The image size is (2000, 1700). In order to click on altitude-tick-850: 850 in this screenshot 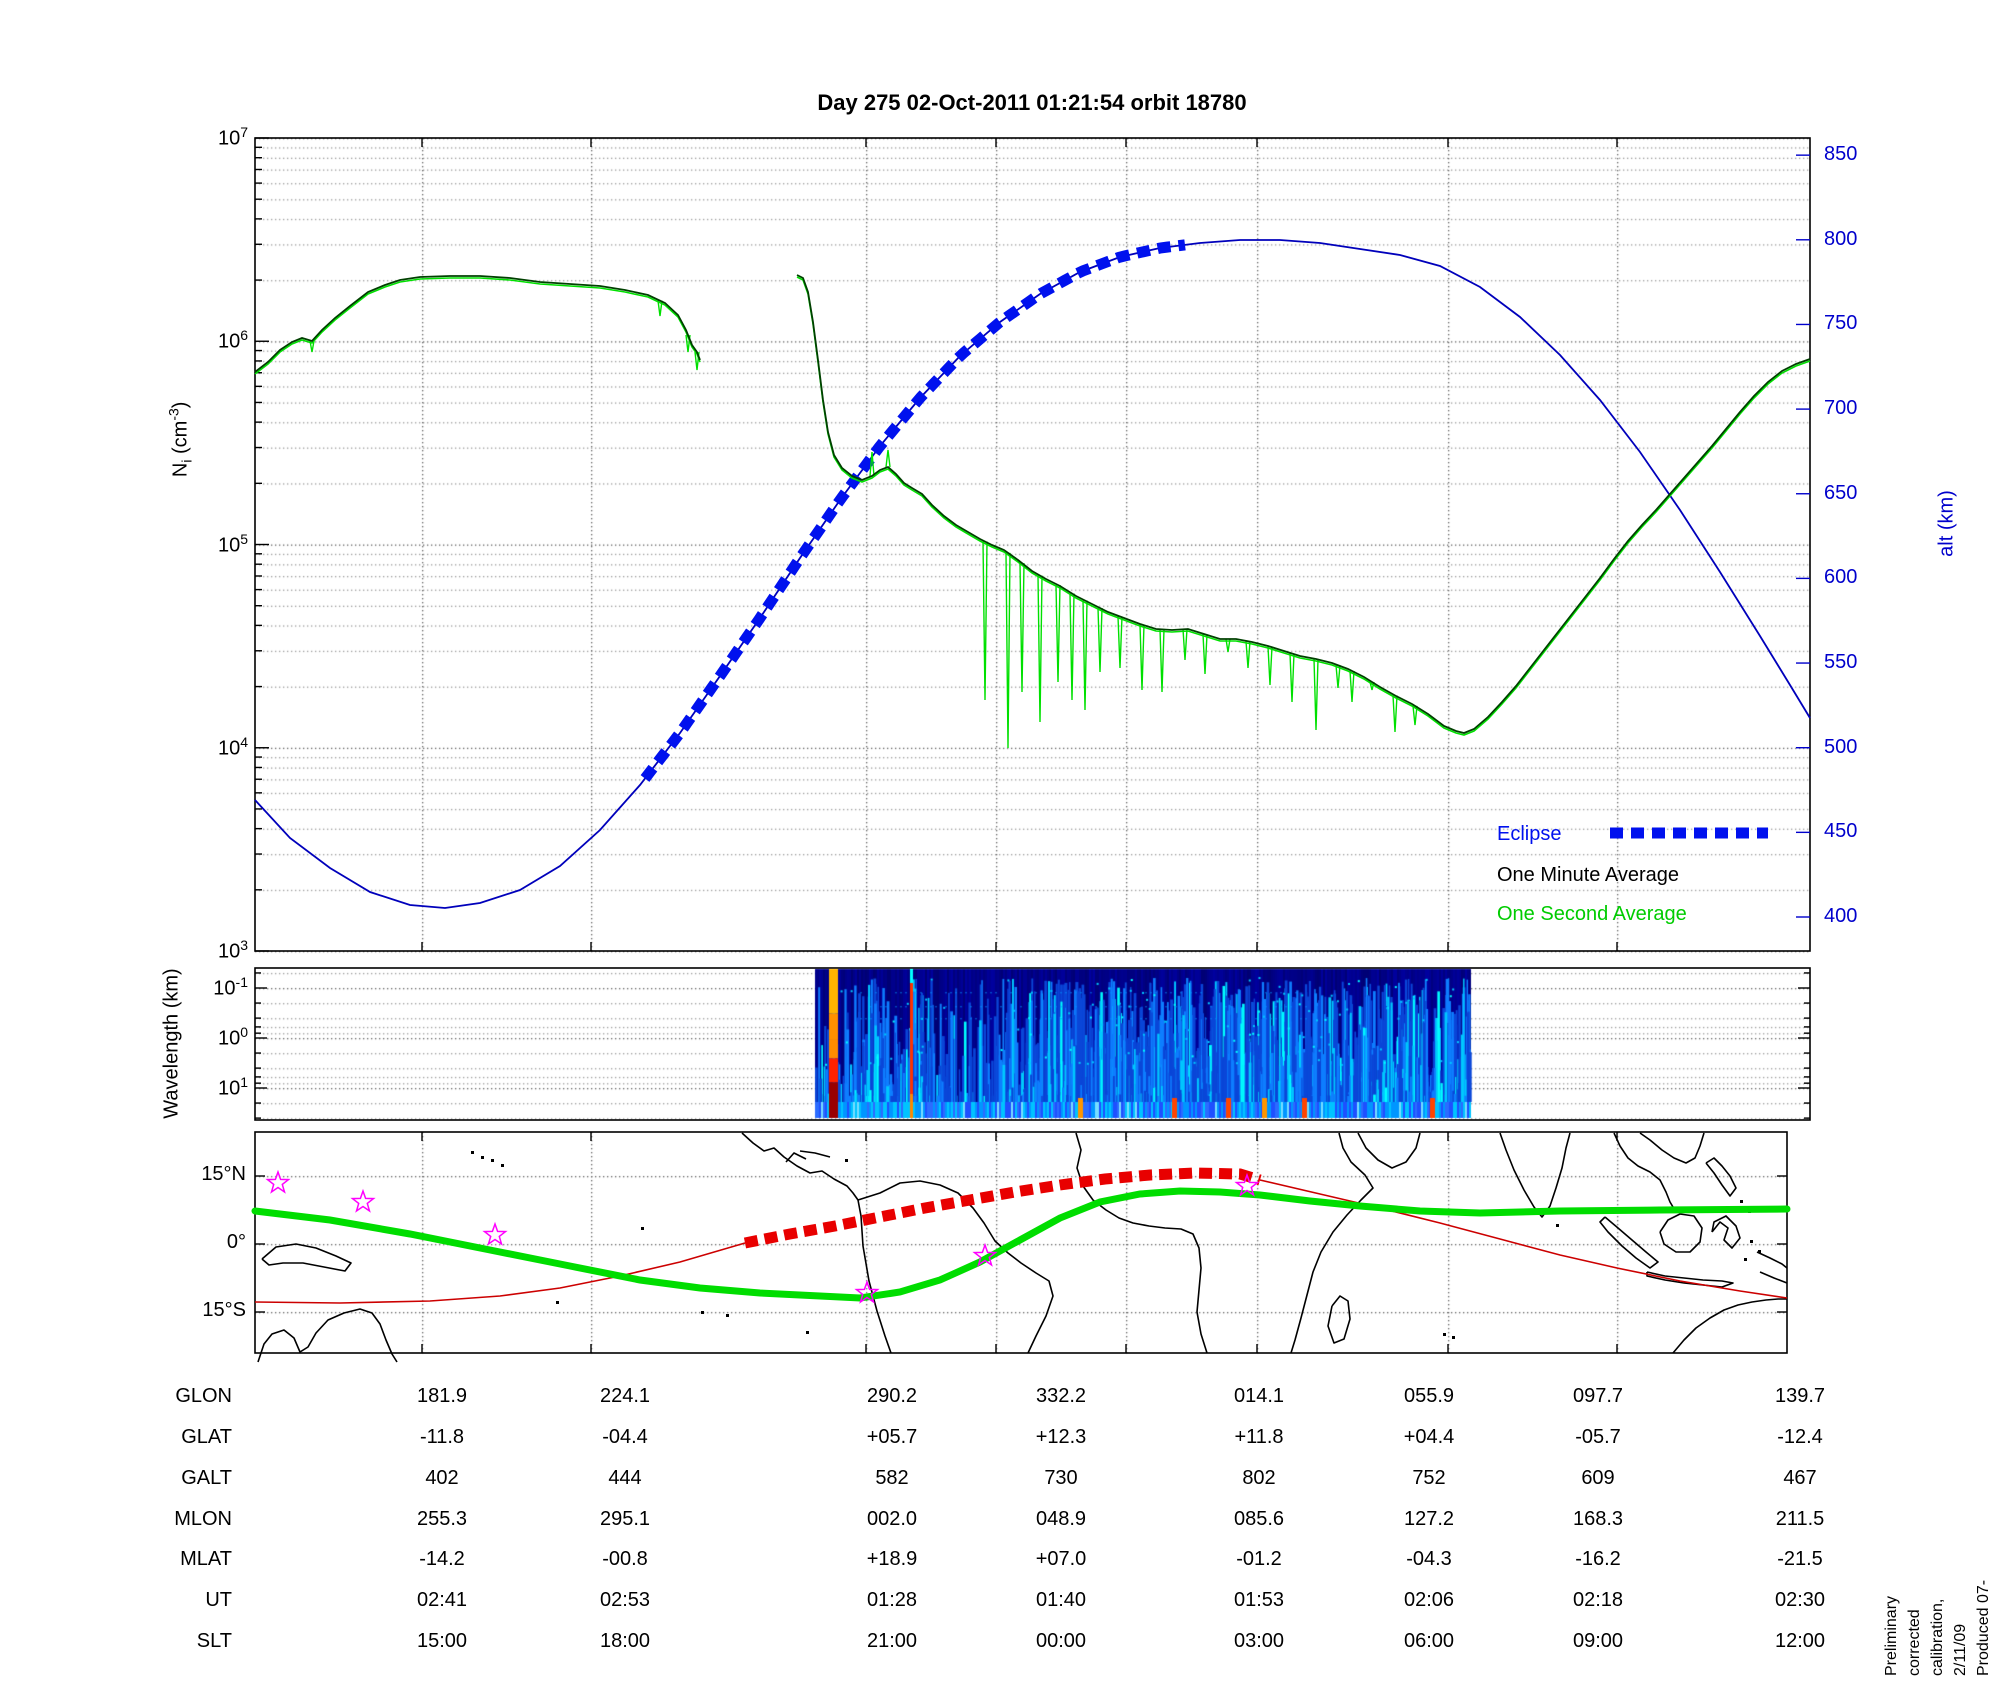, I will do `click(1841, 154)`.